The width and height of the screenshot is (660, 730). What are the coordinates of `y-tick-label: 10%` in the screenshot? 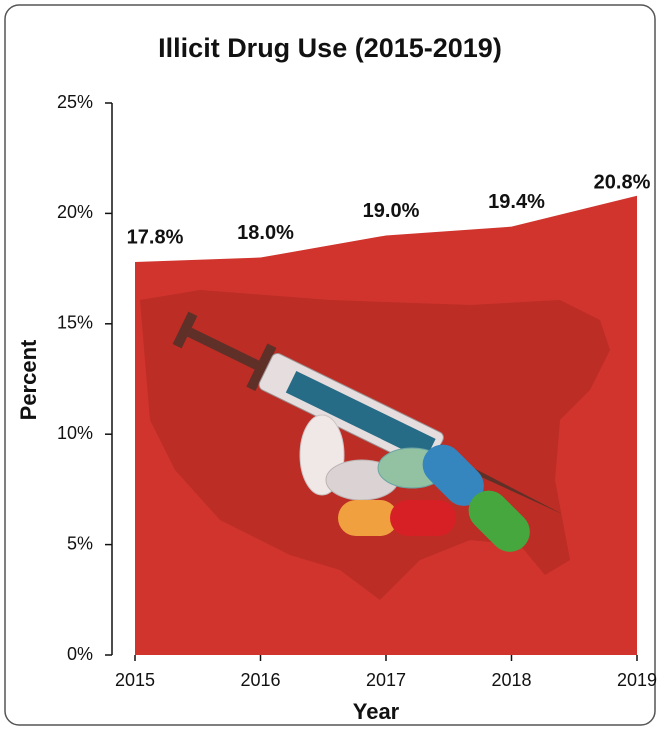 It's located at (75, 433).